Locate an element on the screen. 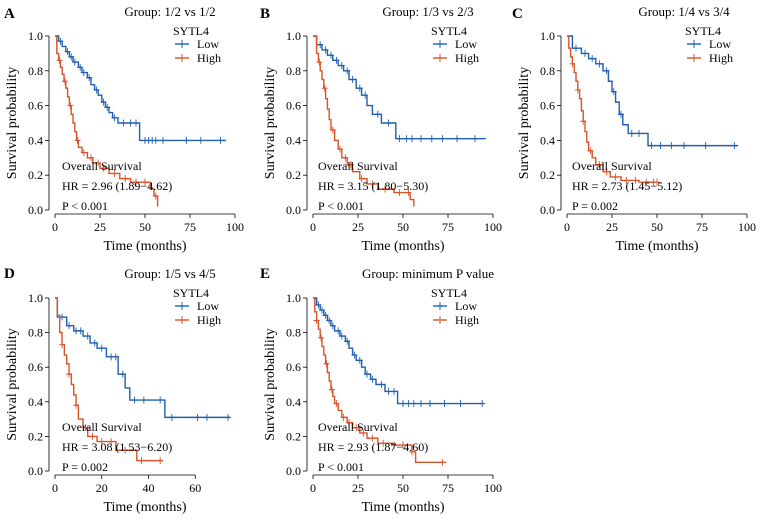 Image resolution: width=765 pixels, height=521 pixels. annotation-line: HR = 3.08 (1.53−6.20) is located at coordinates (117, 447).